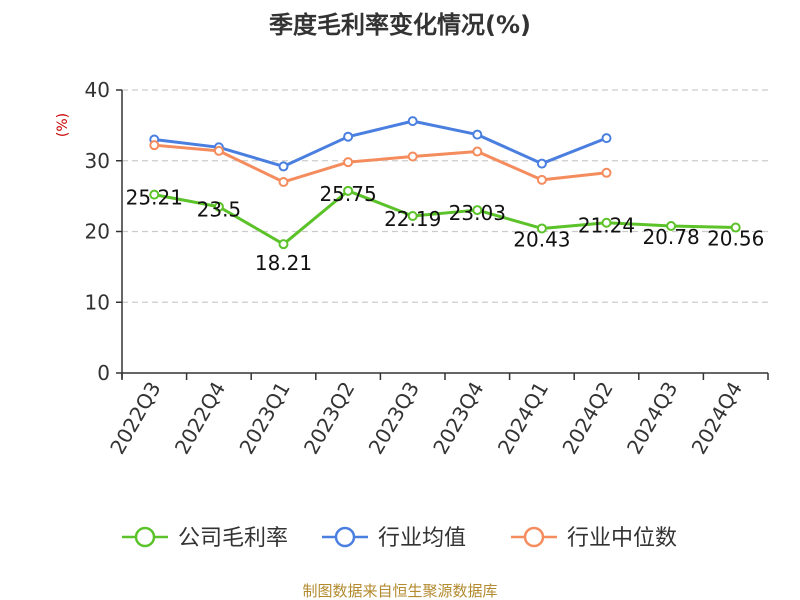 This screenshot has height=600, width=800. Describe the element at coordinates (394, 418) in the screenshot. I see `x-tick-label: 2023Q3` at that location.